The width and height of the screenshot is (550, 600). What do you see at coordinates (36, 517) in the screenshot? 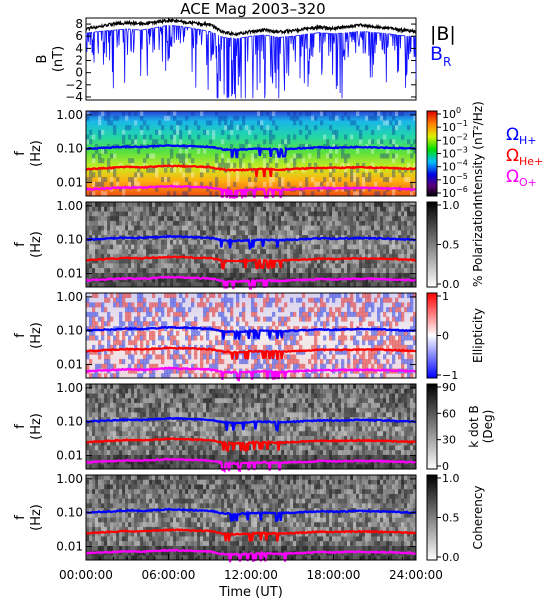
I see `coherency-ylabel-hz: (Hz)` at bounding box center [36, 517].